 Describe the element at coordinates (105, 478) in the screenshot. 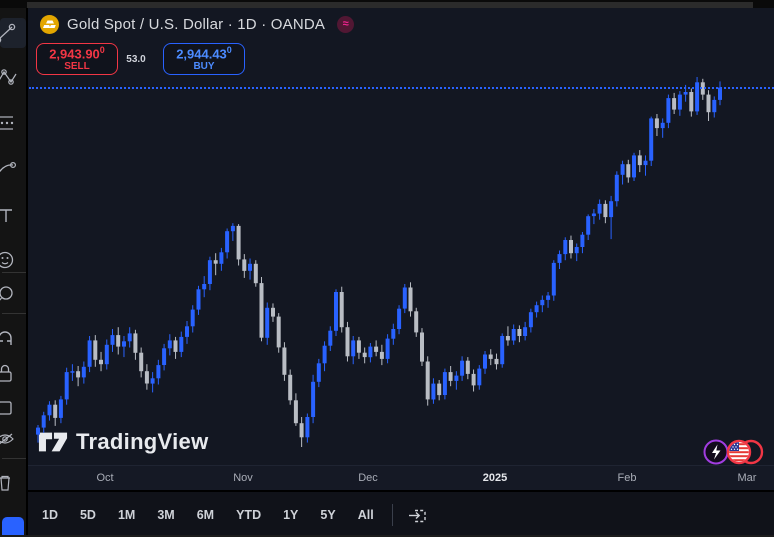

I see `axis-label-oct: Oct` at that location.